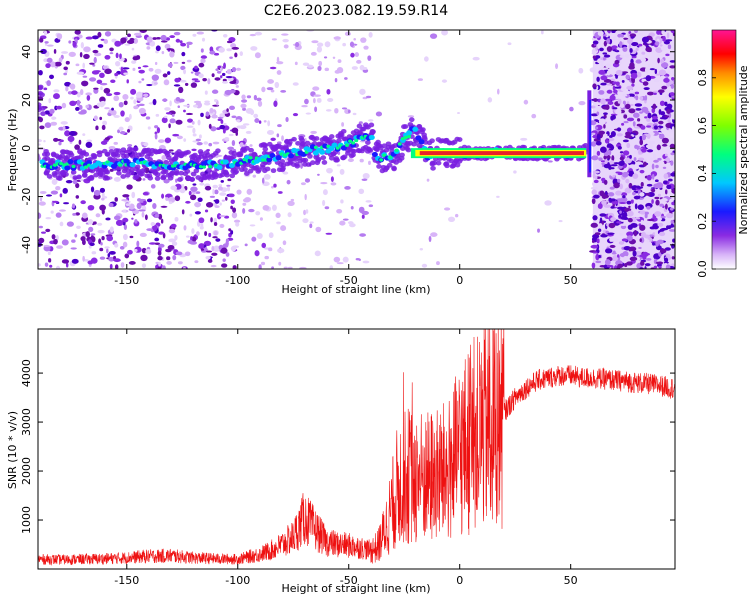 Image resolution: width=750 pixels, height=600 pixels. I want to click on heatmap-xtick-label: -150, so click(126, 280).